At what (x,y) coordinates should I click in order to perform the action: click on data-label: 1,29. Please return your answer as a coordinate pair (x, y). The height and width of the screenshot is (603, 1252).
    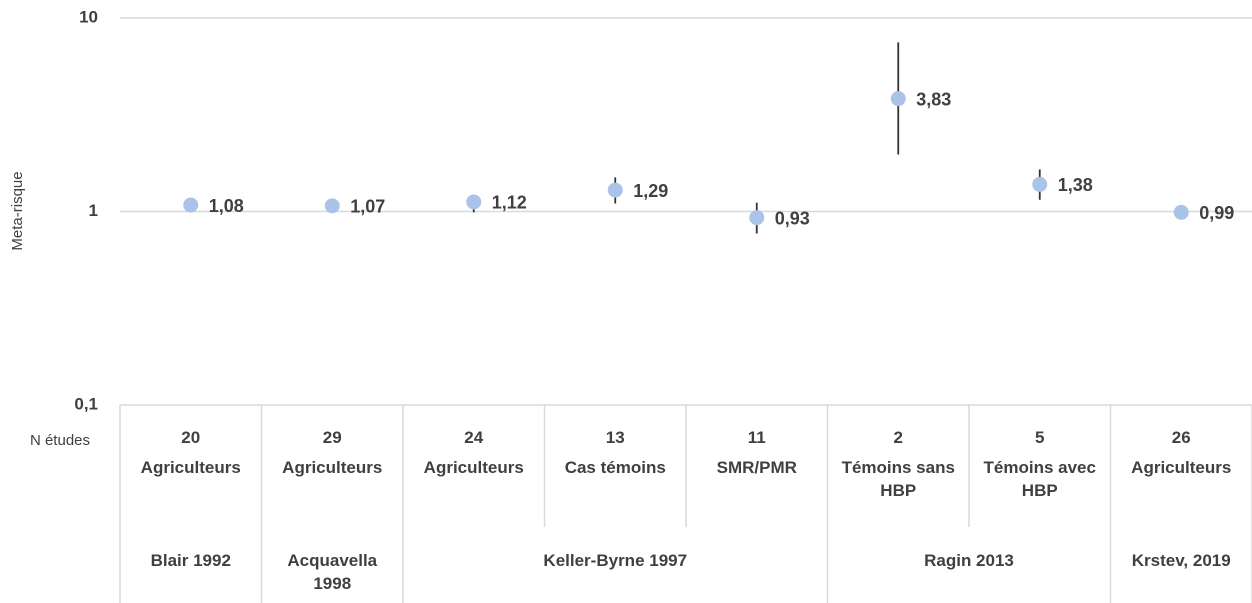
    Looking at the image, I should click on (650, 191).